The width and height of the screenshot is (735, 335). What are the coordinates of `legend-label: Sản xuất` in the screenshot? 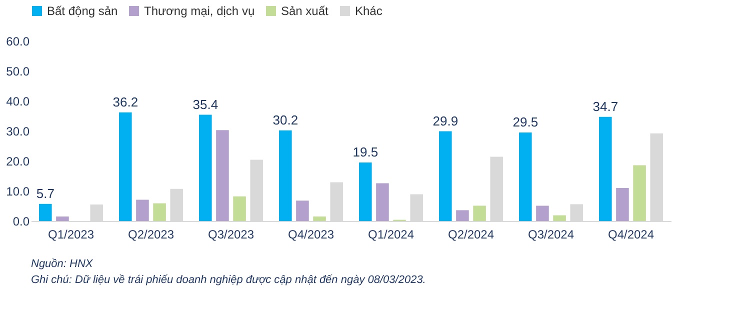 It's located at (305, 11).